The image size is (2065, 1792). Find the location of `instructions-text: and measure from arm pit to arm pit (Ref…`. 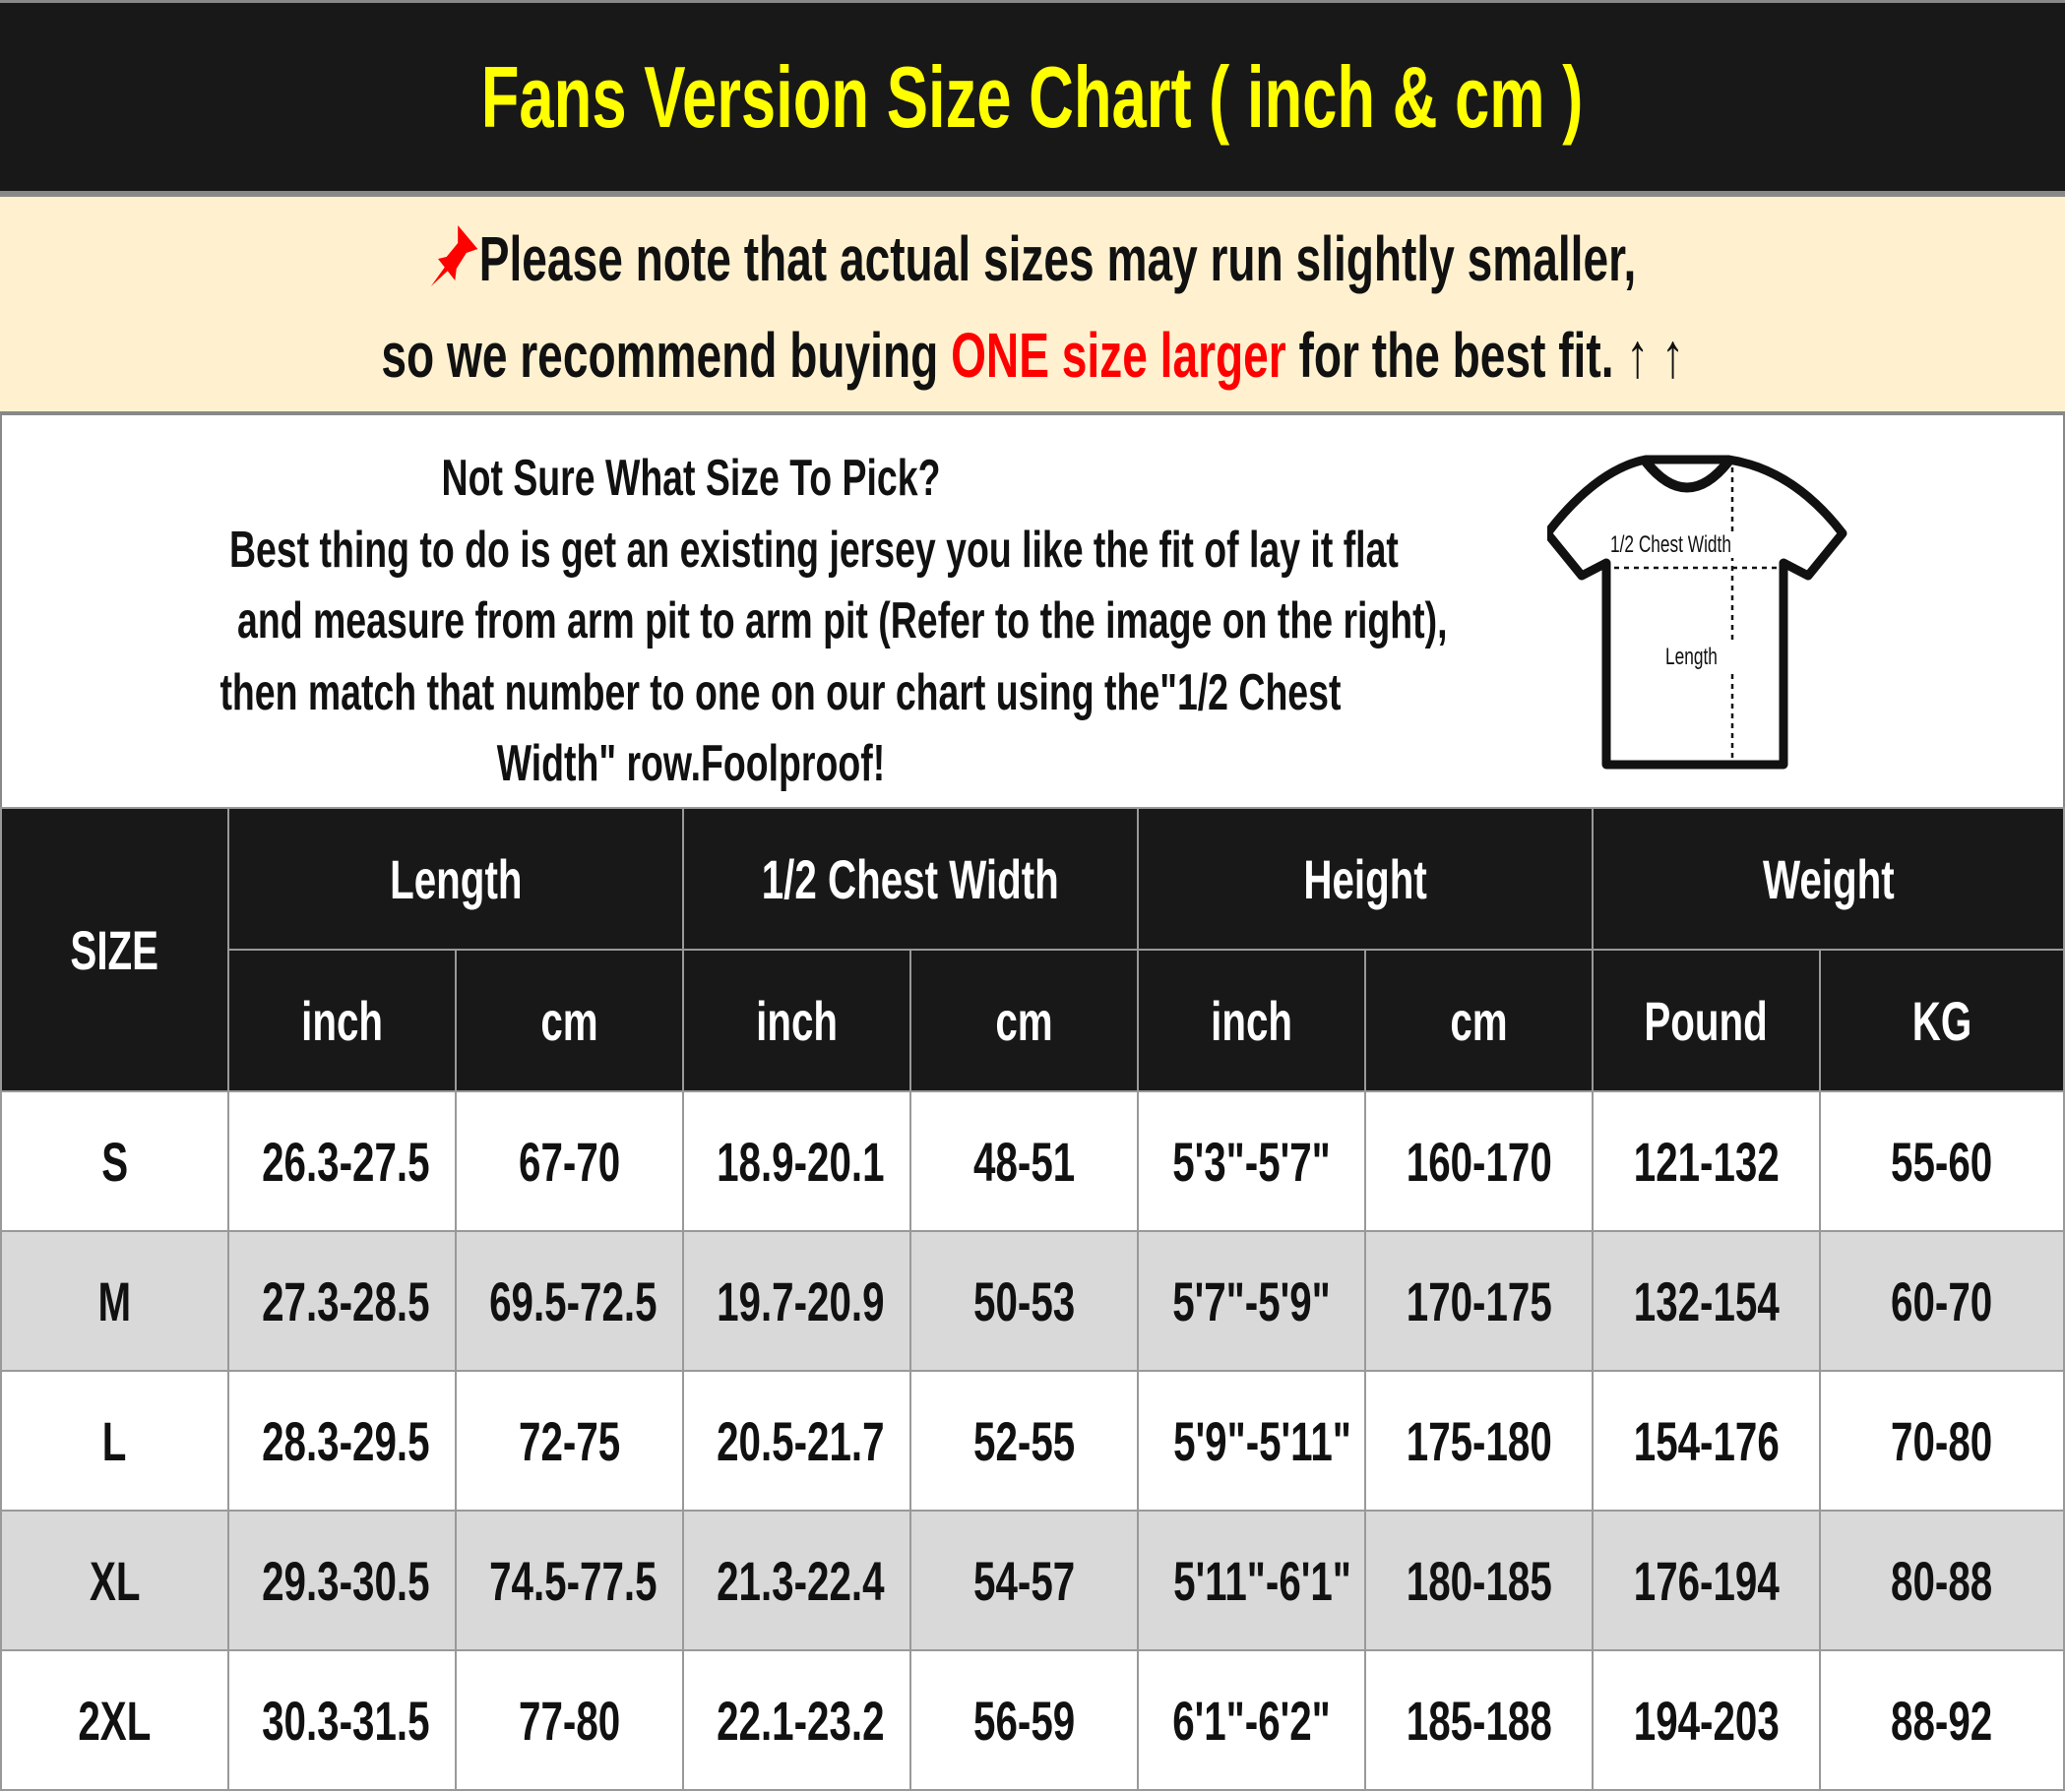

instructions-text: and measure from arm pit to arm pit (Ref… is located at coordinates (842, 620).